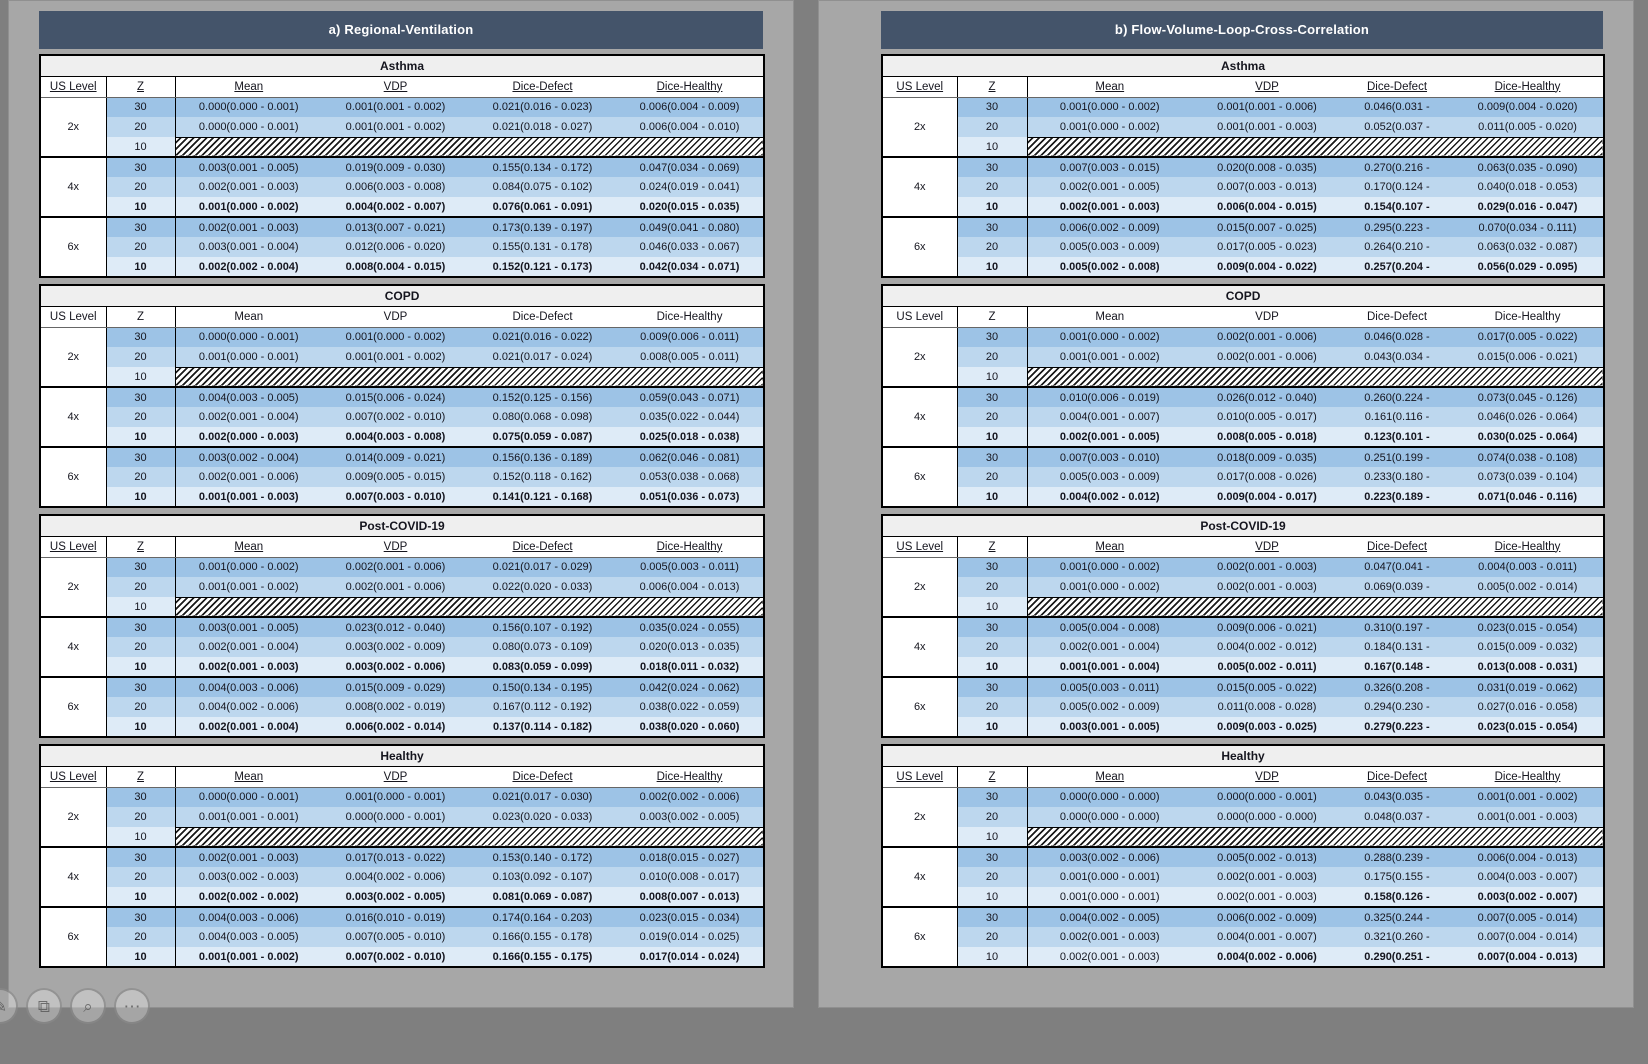  I want to click on data-cell: 0.005(0.002 - 0.008), so click(1109, 267).